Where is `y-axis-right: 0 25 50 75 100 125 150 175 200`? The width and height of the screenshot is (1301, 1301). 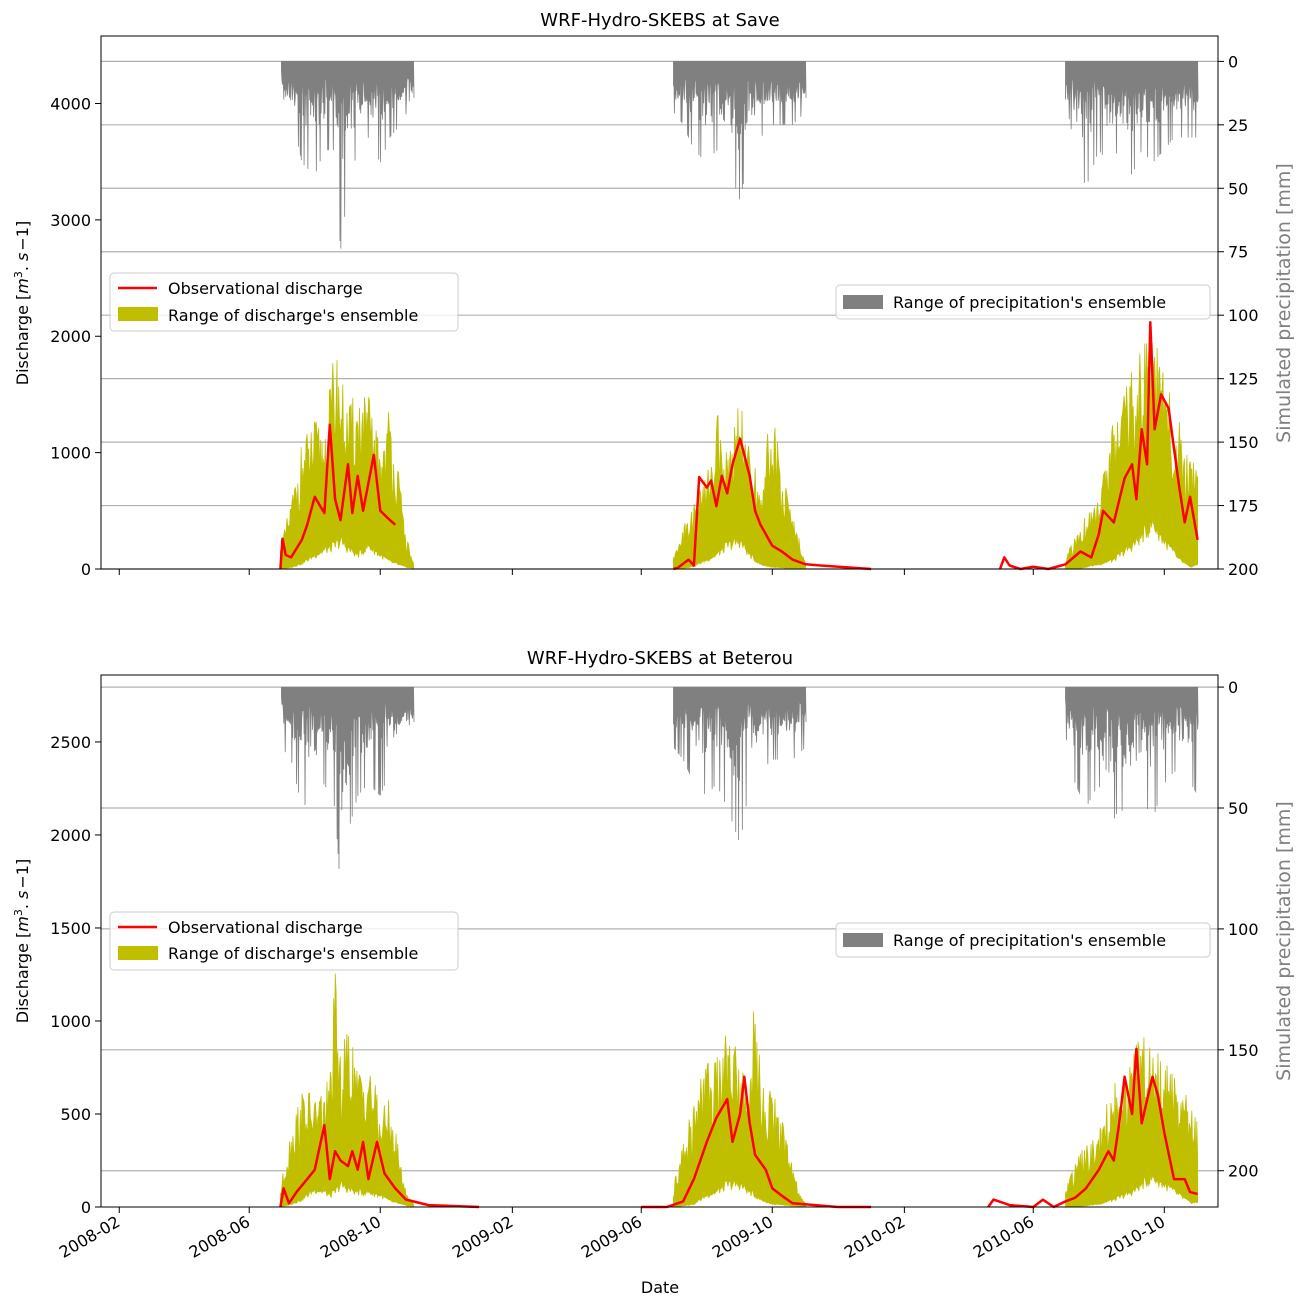 y-axis-right: 0 25 50 75 100 125 150 175 200 is located at coordinates (1238, 315).